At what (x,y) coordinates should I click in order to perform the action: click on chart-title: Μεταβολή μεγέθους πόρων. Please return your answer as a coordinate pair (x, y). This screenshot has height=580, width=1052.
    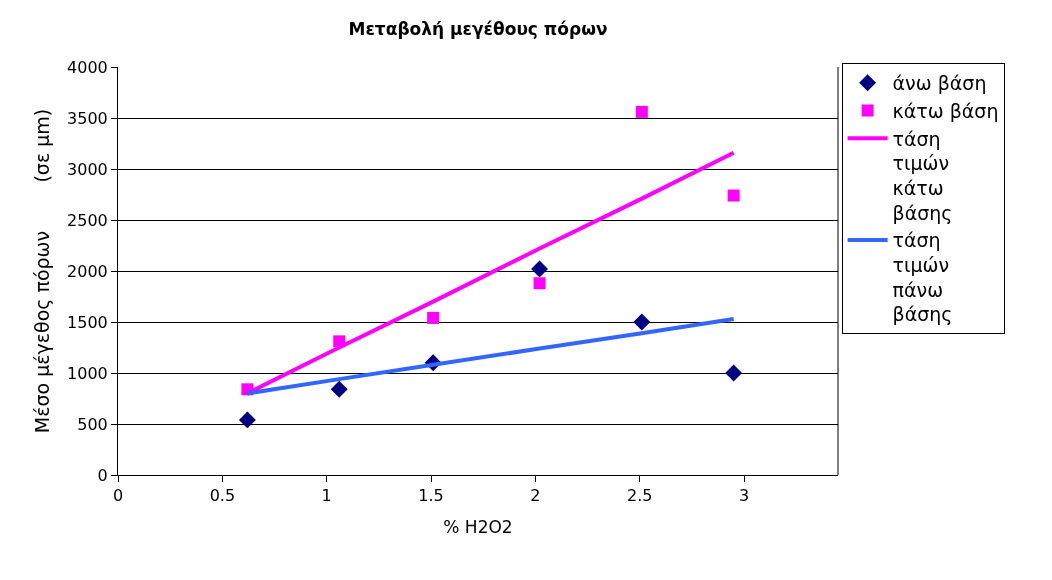
    Looking at the image, I should click on (478, 29).